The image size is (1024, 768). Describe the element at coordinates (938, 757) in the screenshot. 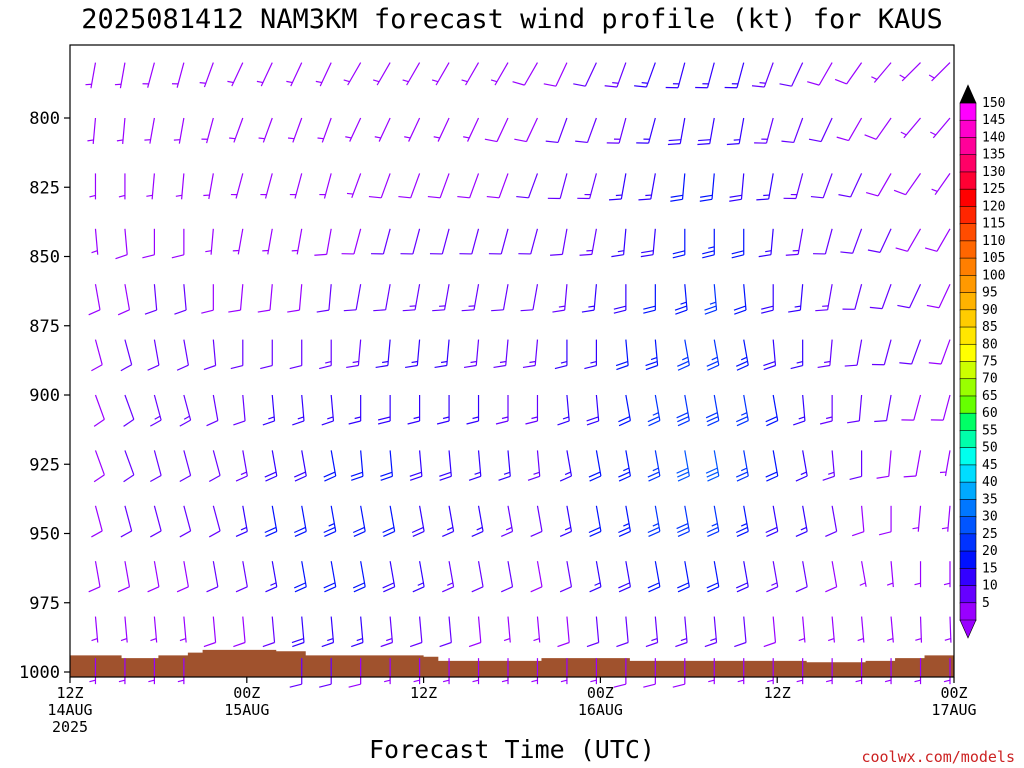

I see `credit-link: coolwx.com/models` at that location.